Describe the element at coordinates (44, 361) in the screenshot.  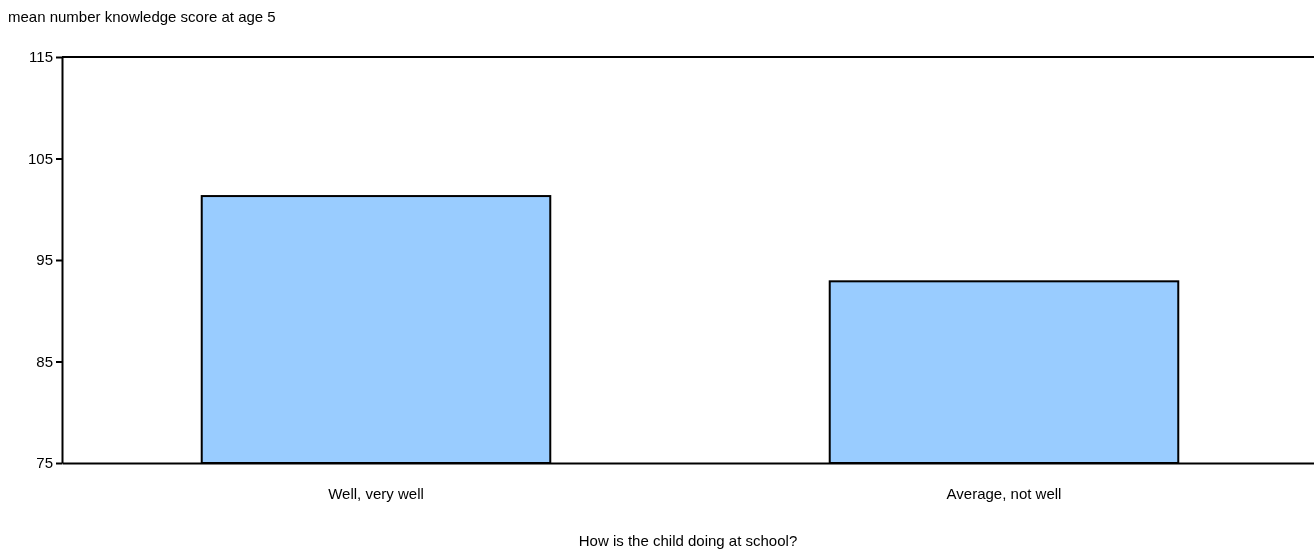
I see `y-tick-label: 85` at that location.